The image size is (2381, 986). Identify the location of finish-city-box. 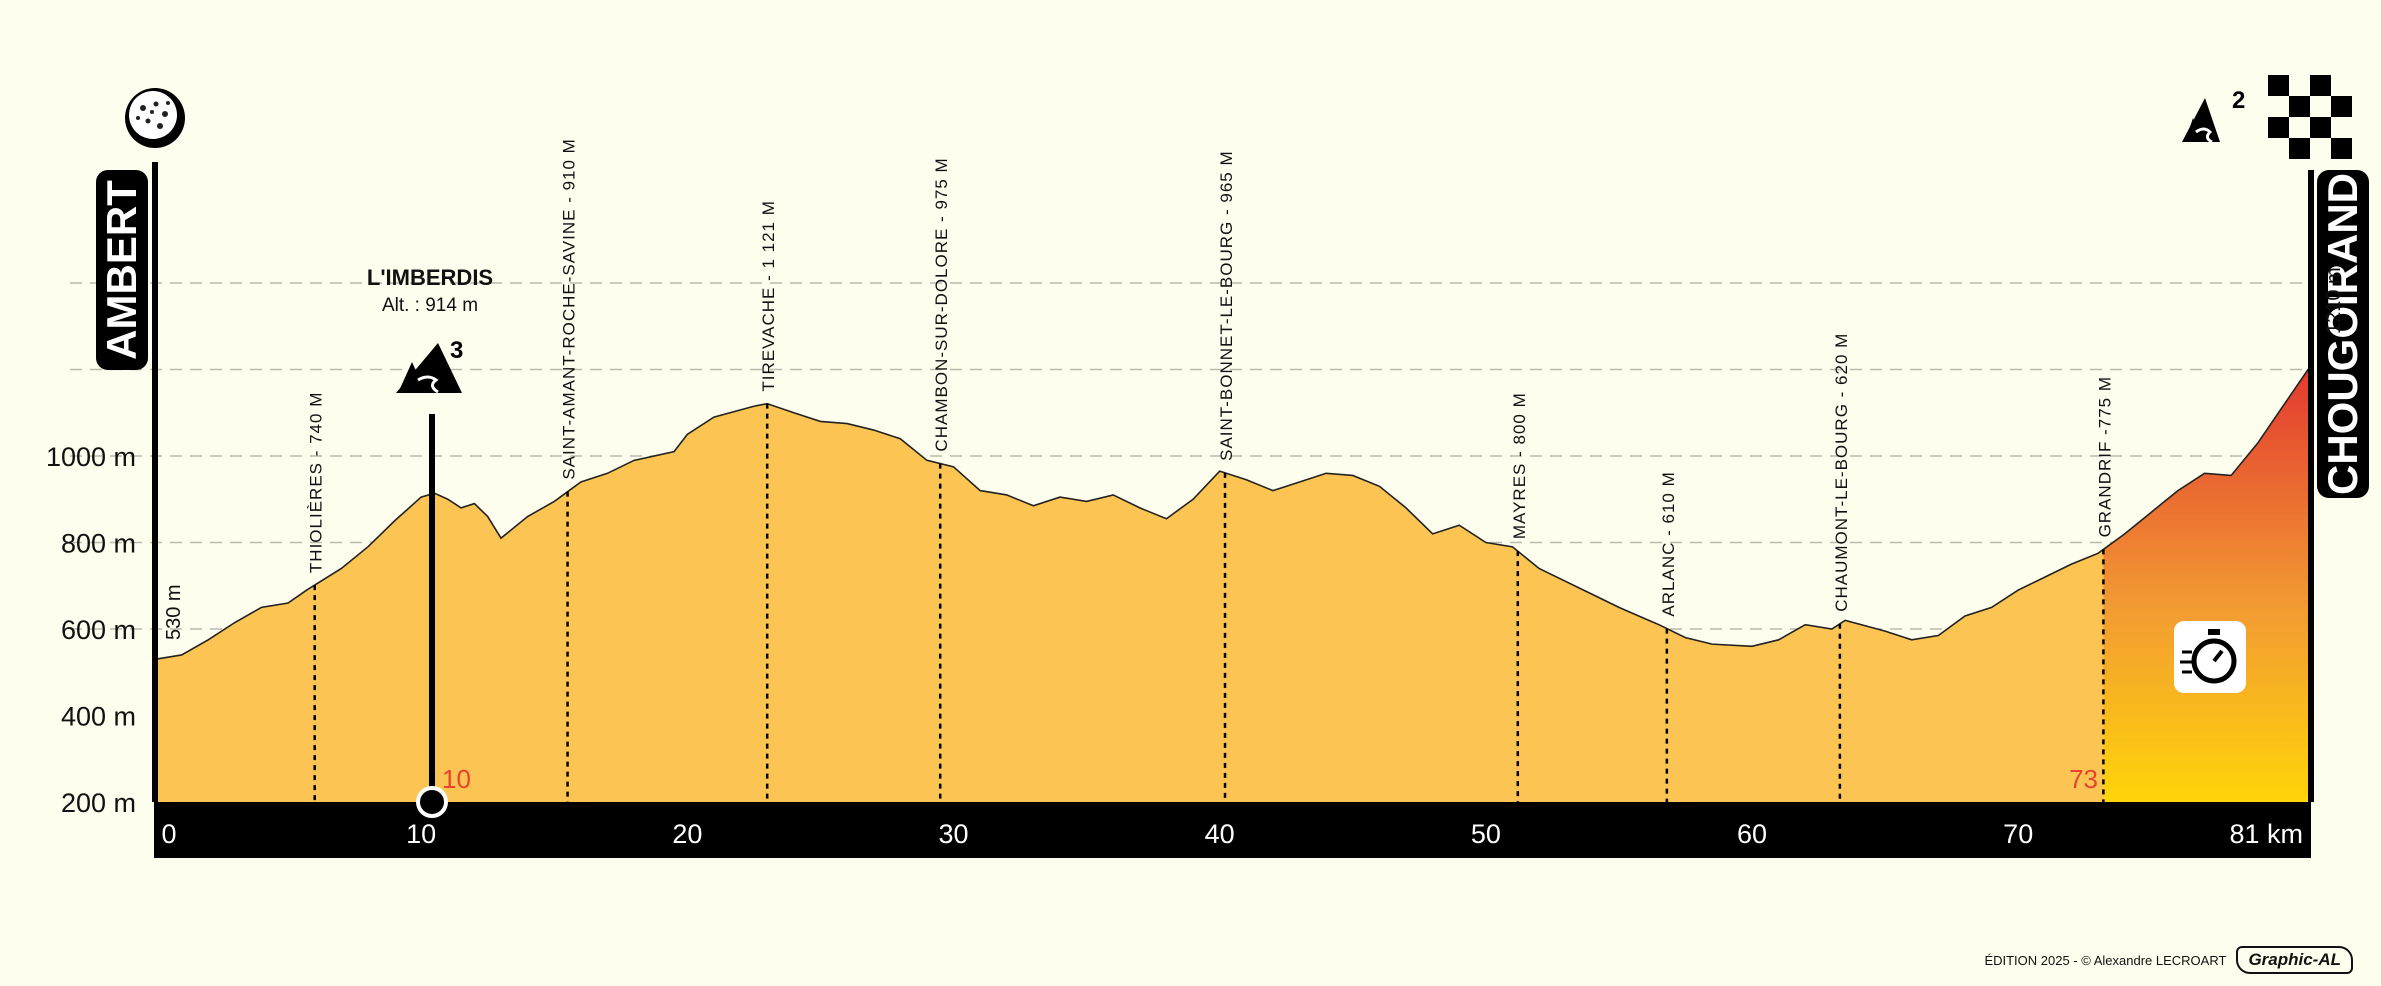
(2343, 334).